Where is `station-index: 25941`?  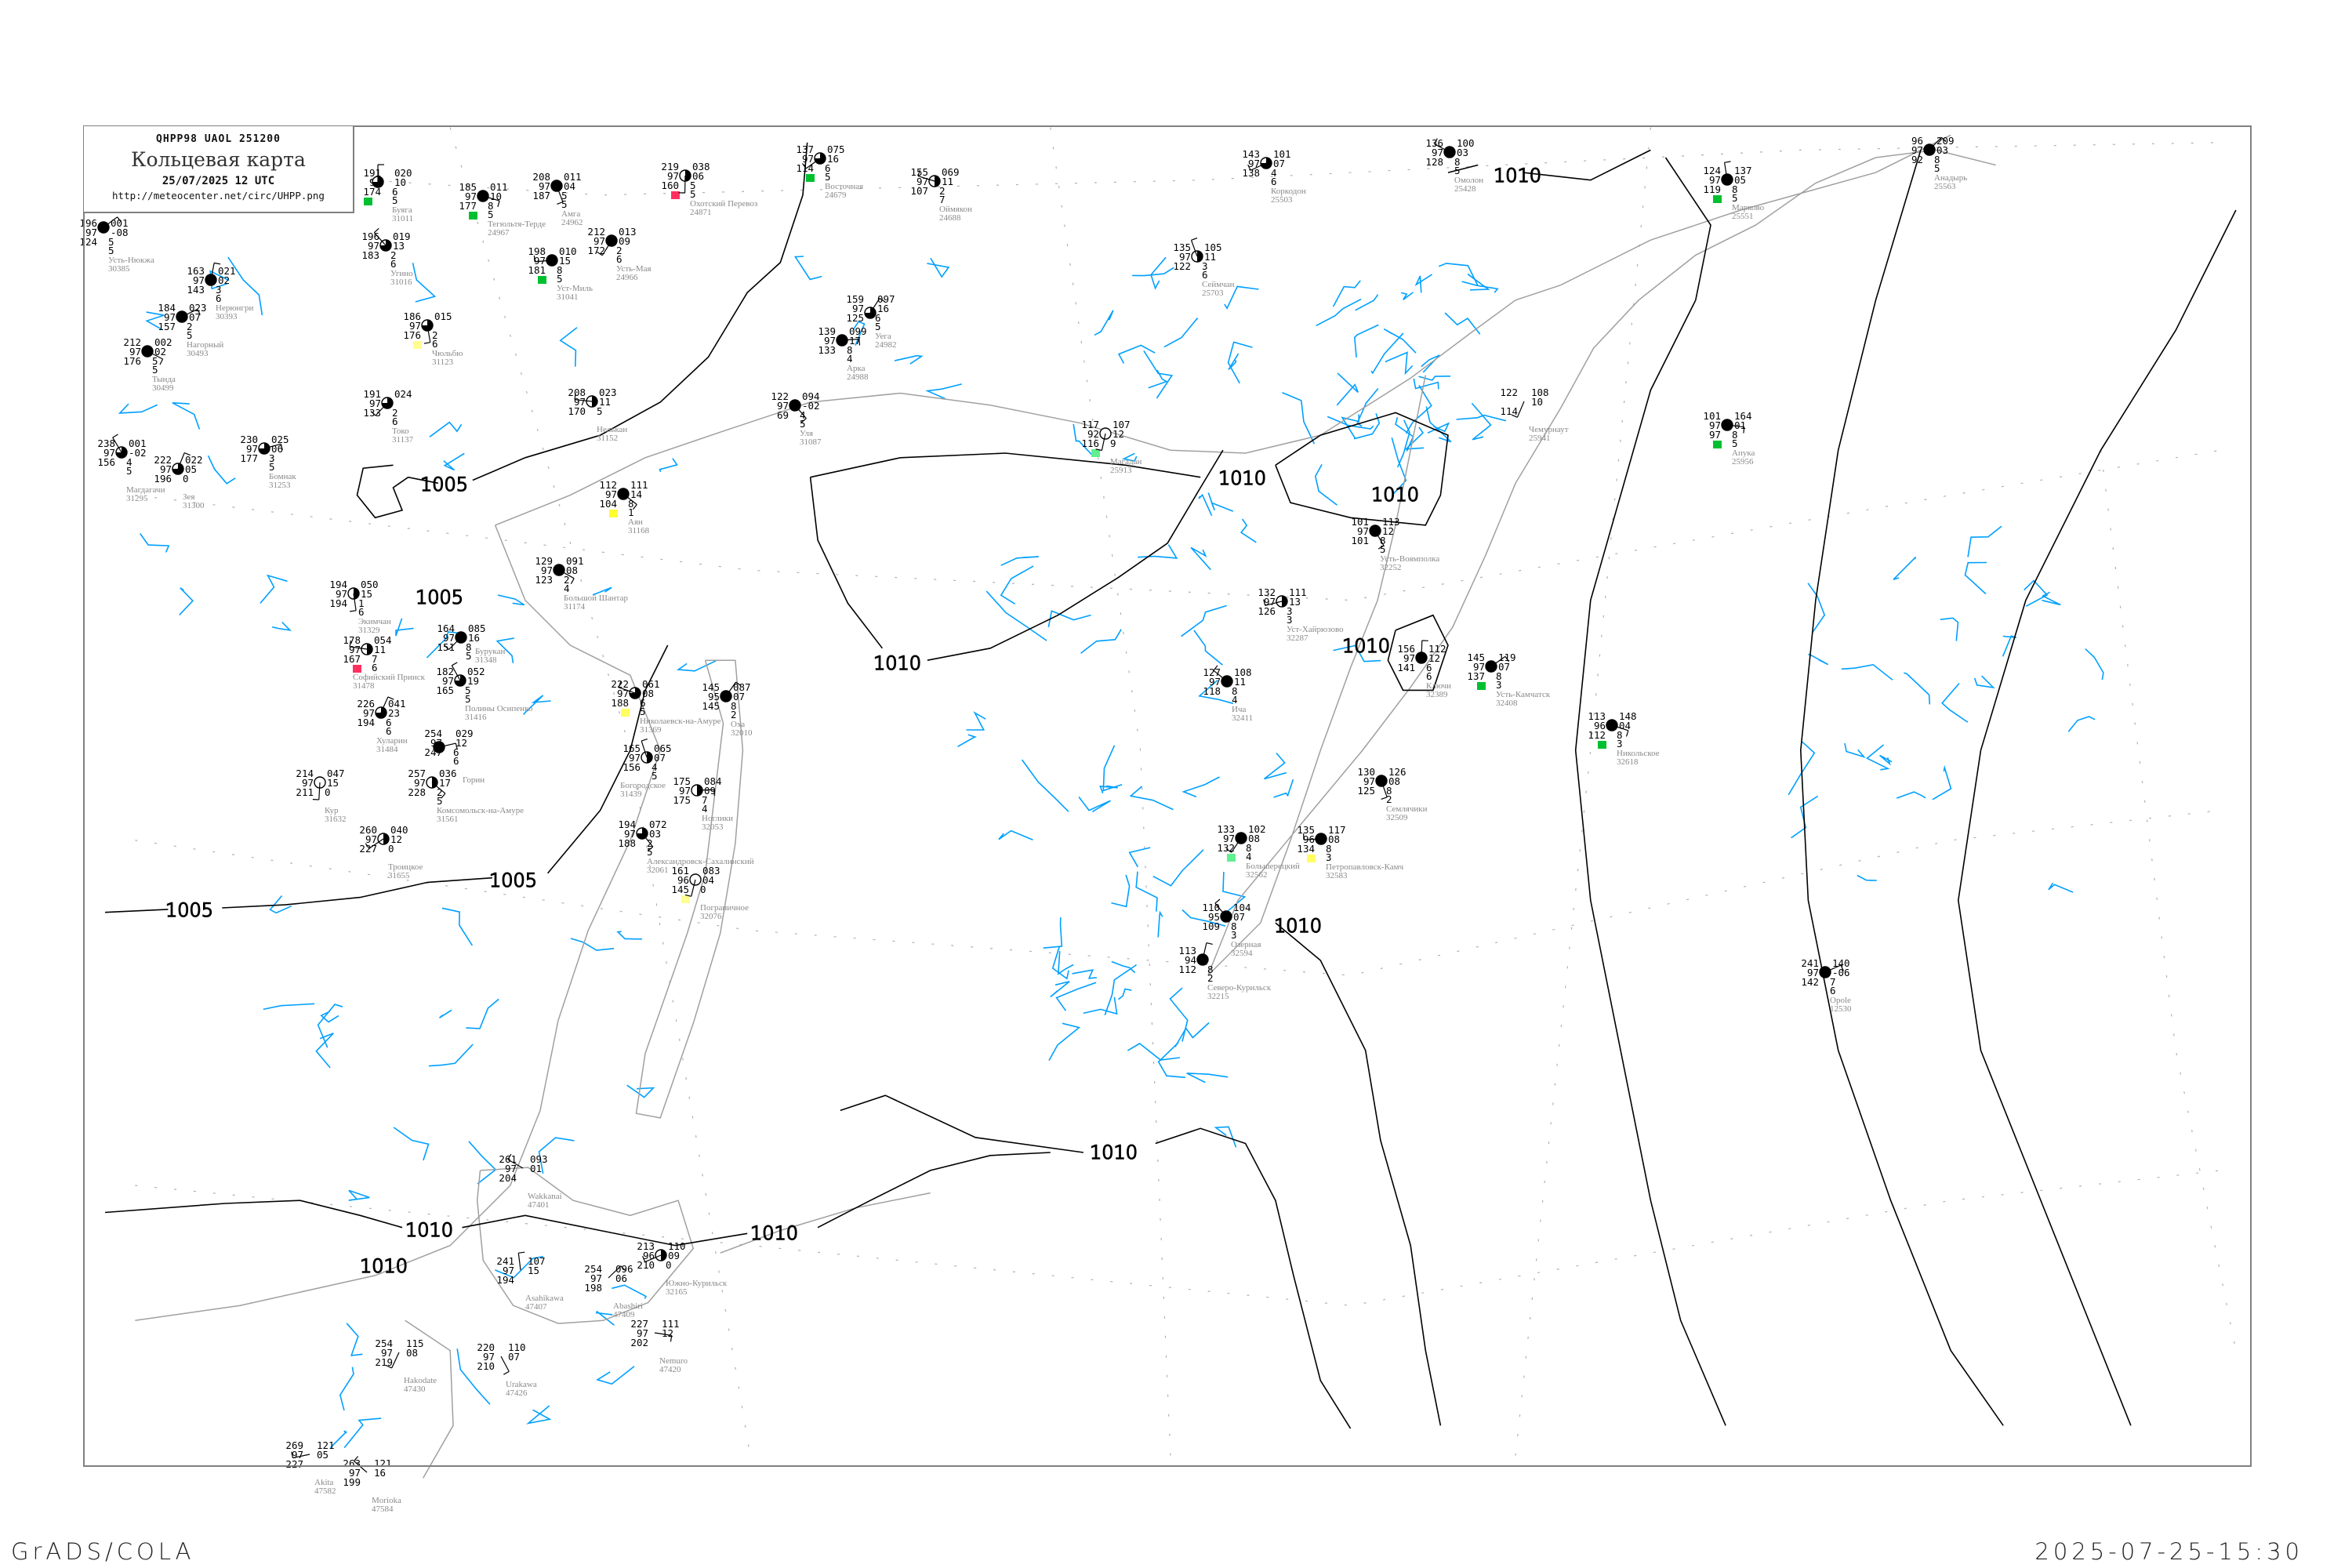 station-index: 25941 is located at coordinates (1540, 438).